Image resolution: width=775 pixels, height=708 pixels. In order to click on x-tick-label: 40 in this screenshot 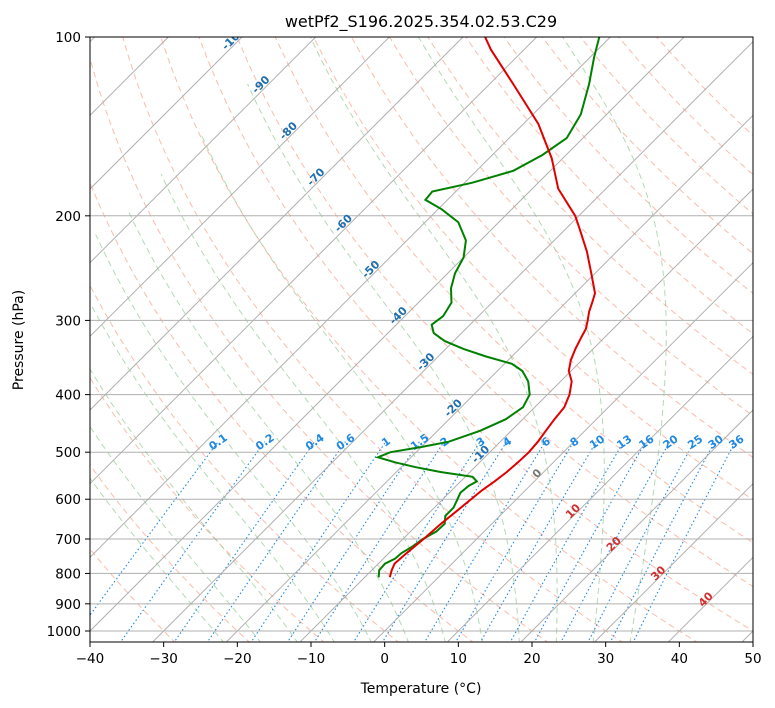, I will do `click(679, 659)`.